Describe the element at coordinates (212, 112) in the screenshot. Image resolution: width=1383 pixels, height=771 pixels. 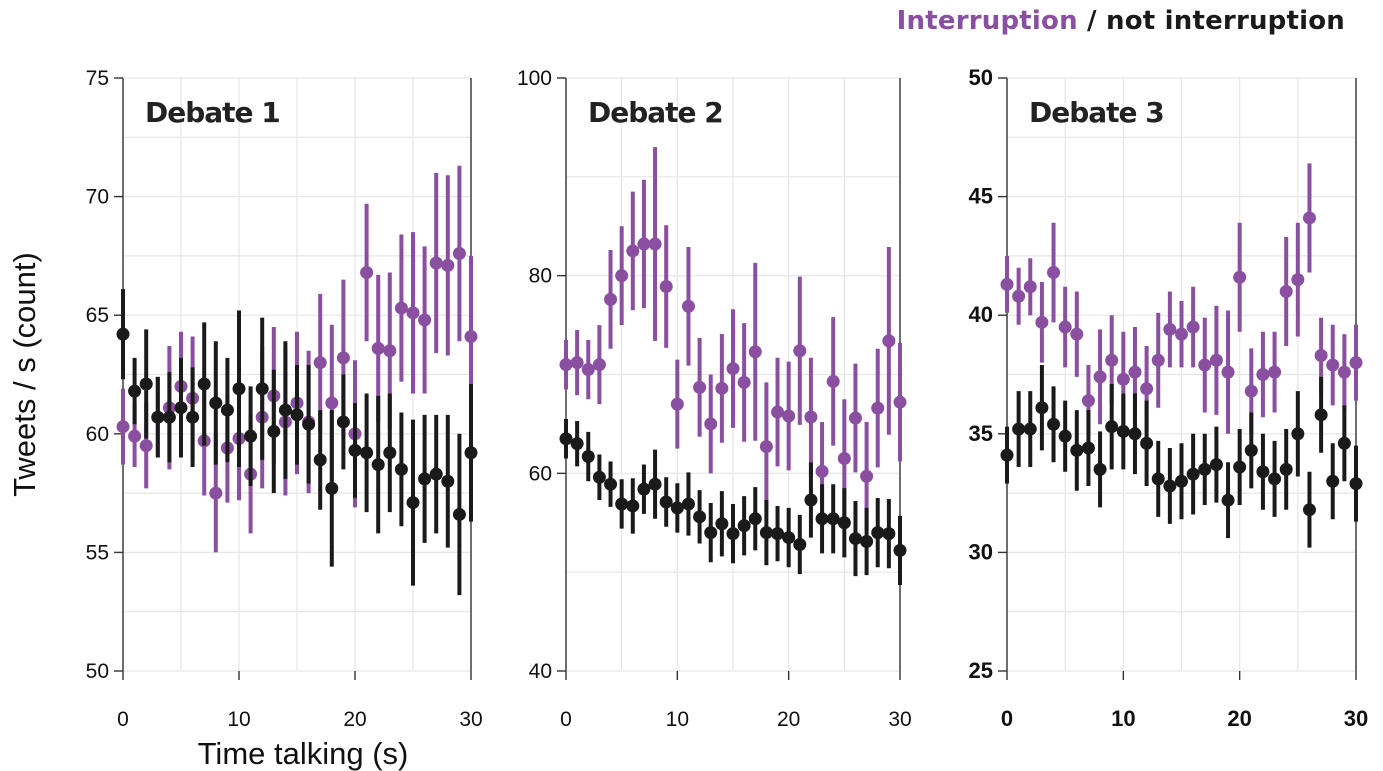
I see `panel-title: Debate 1` at that location.